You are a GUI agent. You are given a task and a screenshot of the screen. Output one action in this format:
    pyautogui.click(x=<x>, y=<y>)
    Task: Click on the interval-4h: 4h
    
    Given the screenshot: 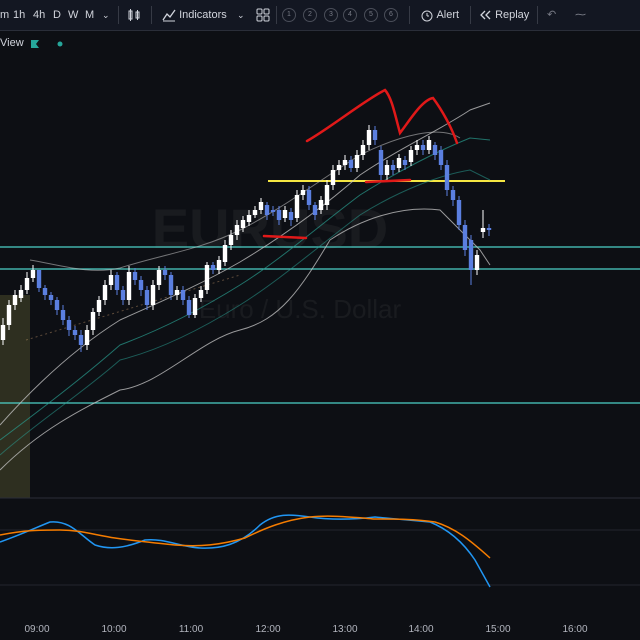 What is the action you would take?
    pyautogui.click(x=39, y=15)
    